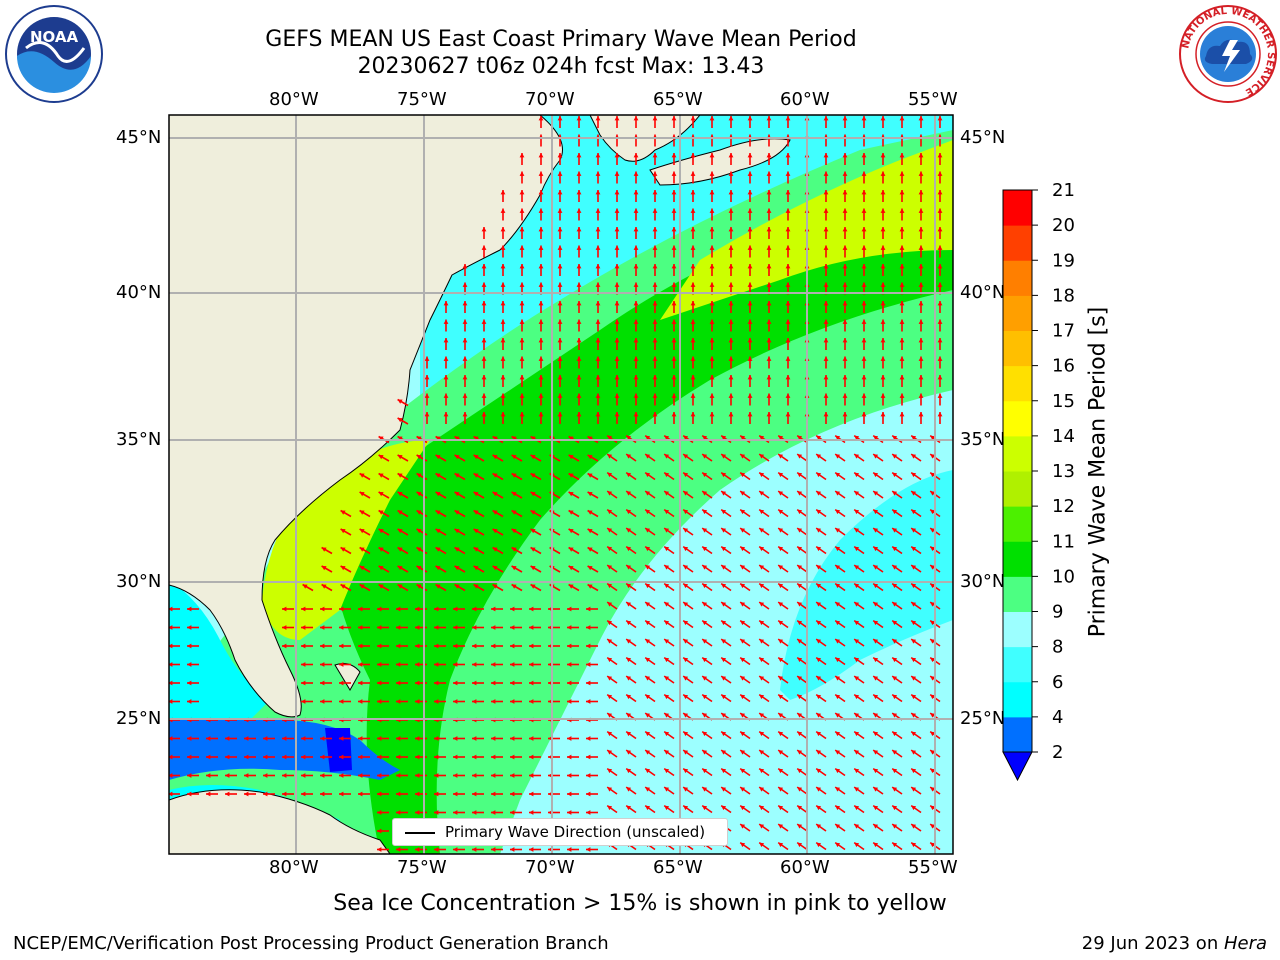 This screenshot has width=1280, height=960. What do you see at coordinates (1245, 943) in the screenshot?
I see `footer-host: Hera` at bounding box center [1245, 943].